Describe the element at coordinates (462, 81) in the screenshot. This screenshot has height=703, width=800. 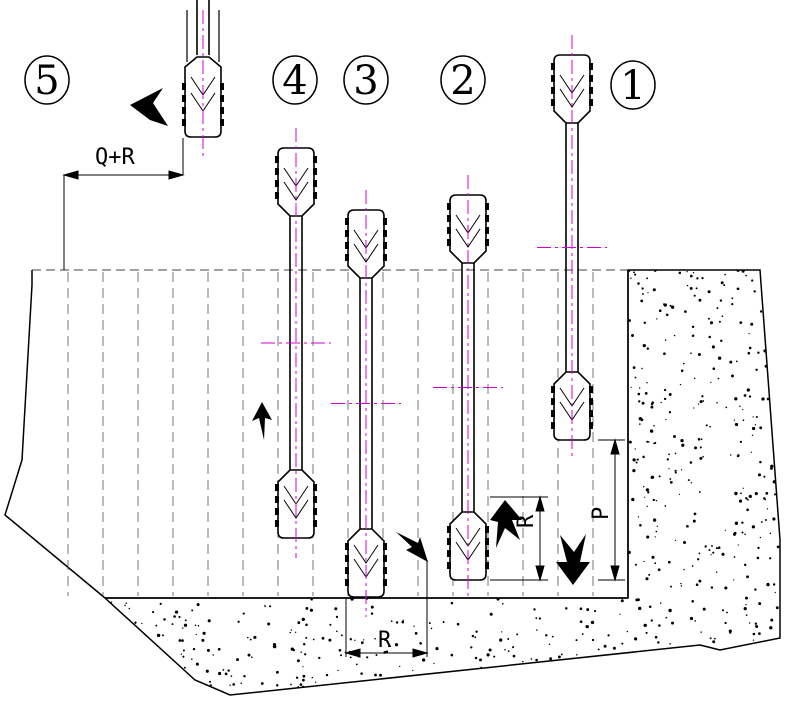
I see `step-label-2: 2` at that location.